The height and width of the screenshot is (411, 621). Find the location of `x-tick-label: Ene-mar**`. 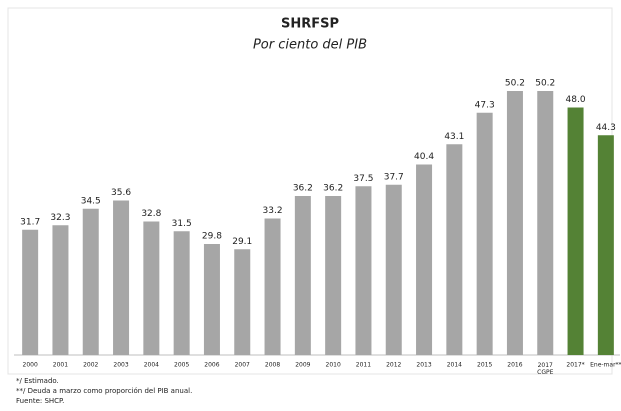

x-tick-label: Ene-mar** is located at coordinates (605, 365).